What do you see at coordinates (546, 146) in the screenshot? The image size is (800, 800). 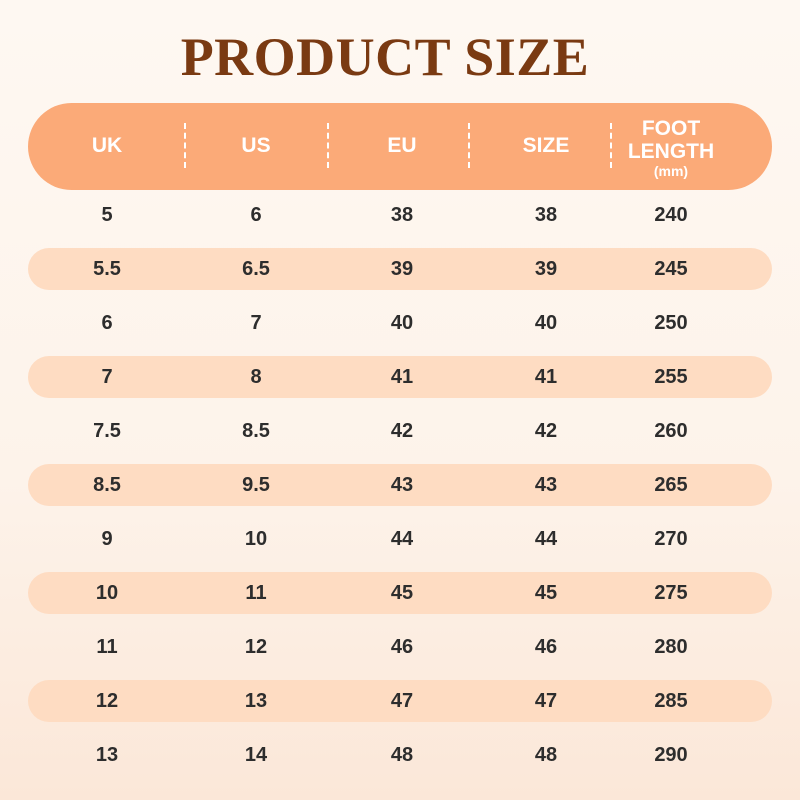 I see `column-header-size: SIZE` at bounding box center [546, 146].